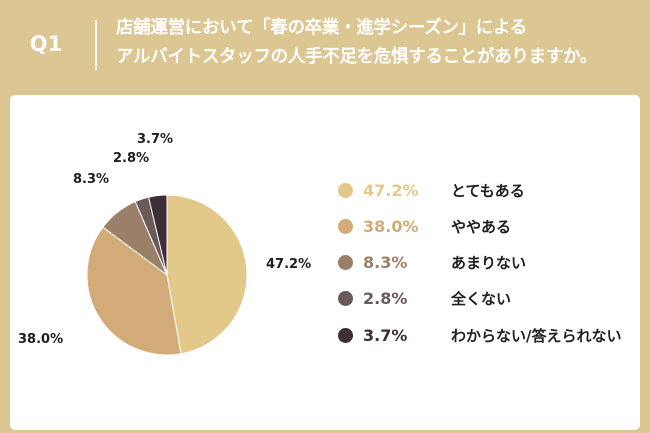  I want to click on question-line-2: アルバイトスタッフの人手不足を危惧することがありますか。, so click(357, 57).